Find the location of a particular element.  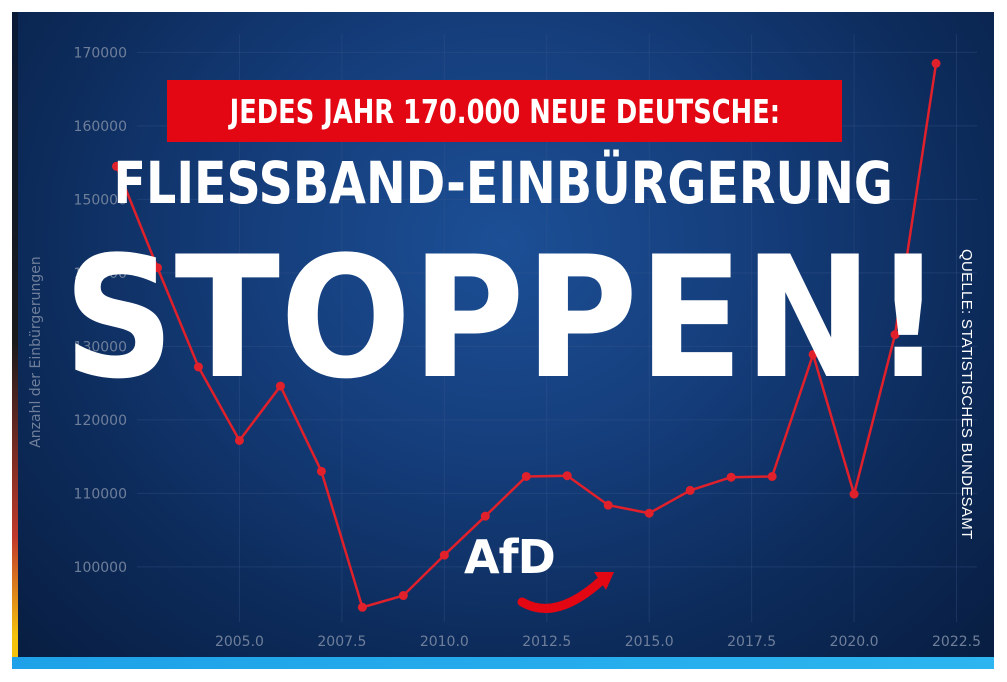

logo-swoosh-arrow-icon is located at coordinates (565, 592).